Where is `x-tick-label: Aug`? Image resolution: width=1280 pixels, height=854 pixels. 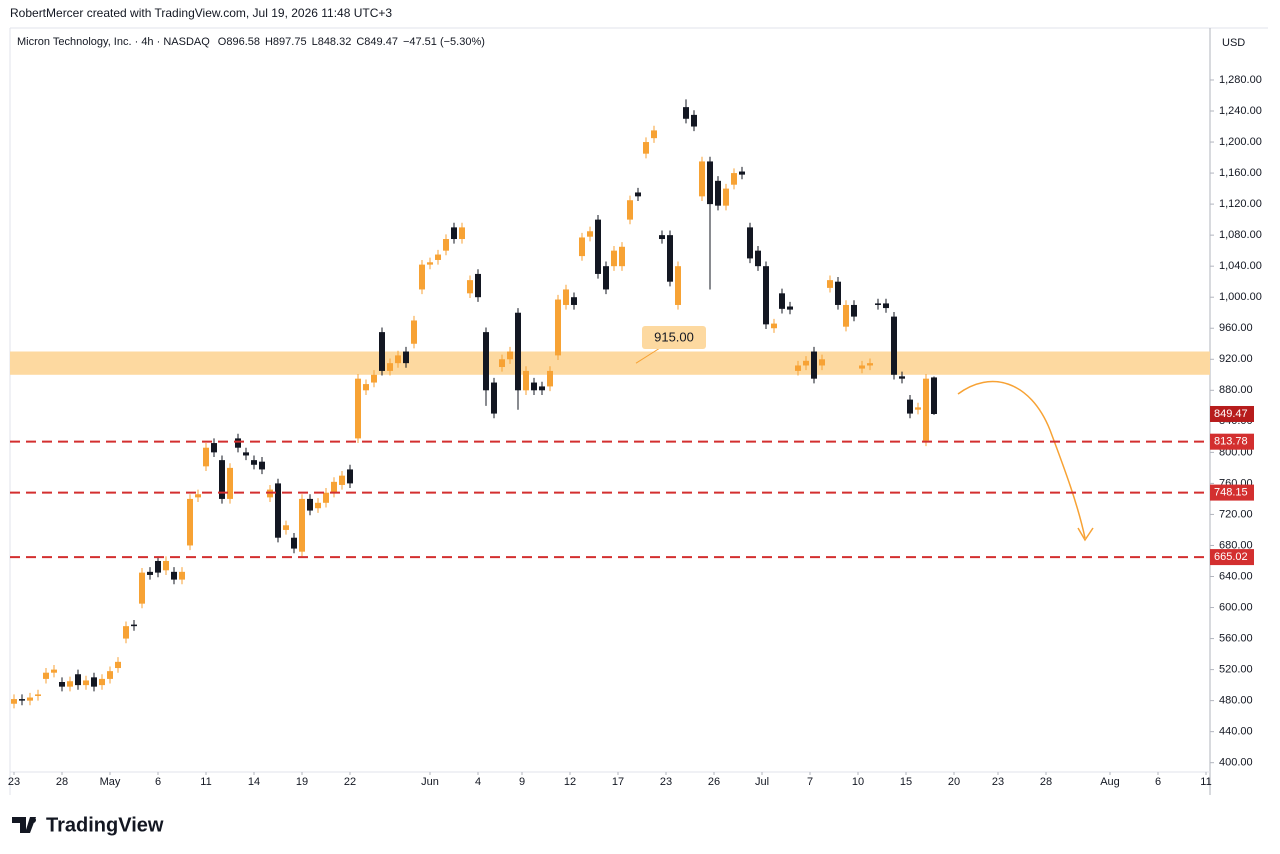
x-tick-label: Aug is located at coordinates (1110, 782).